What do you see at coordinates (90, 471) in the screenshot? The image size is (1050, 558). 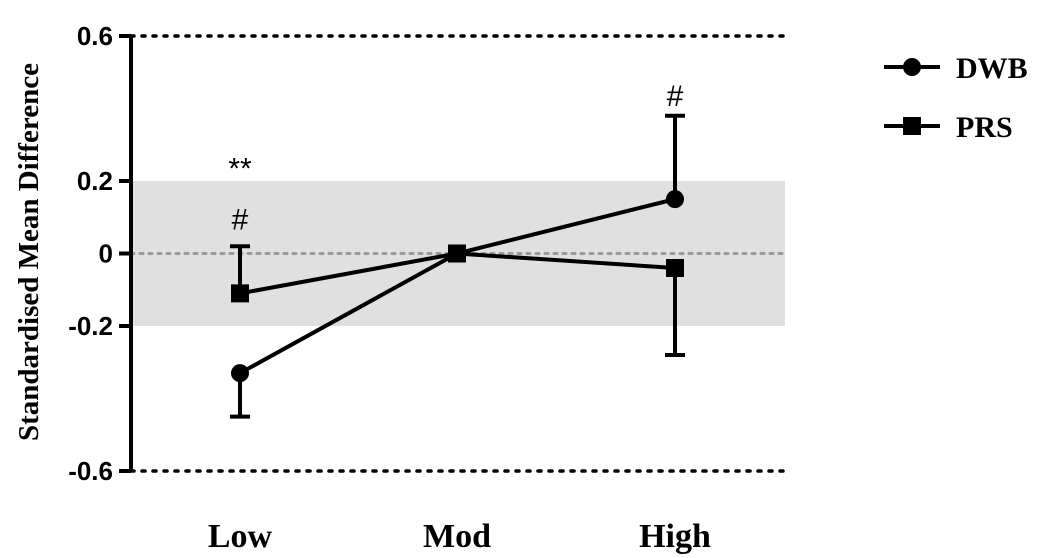 I see `y-tick-label: -0.6` at bounding box center [90, 471].